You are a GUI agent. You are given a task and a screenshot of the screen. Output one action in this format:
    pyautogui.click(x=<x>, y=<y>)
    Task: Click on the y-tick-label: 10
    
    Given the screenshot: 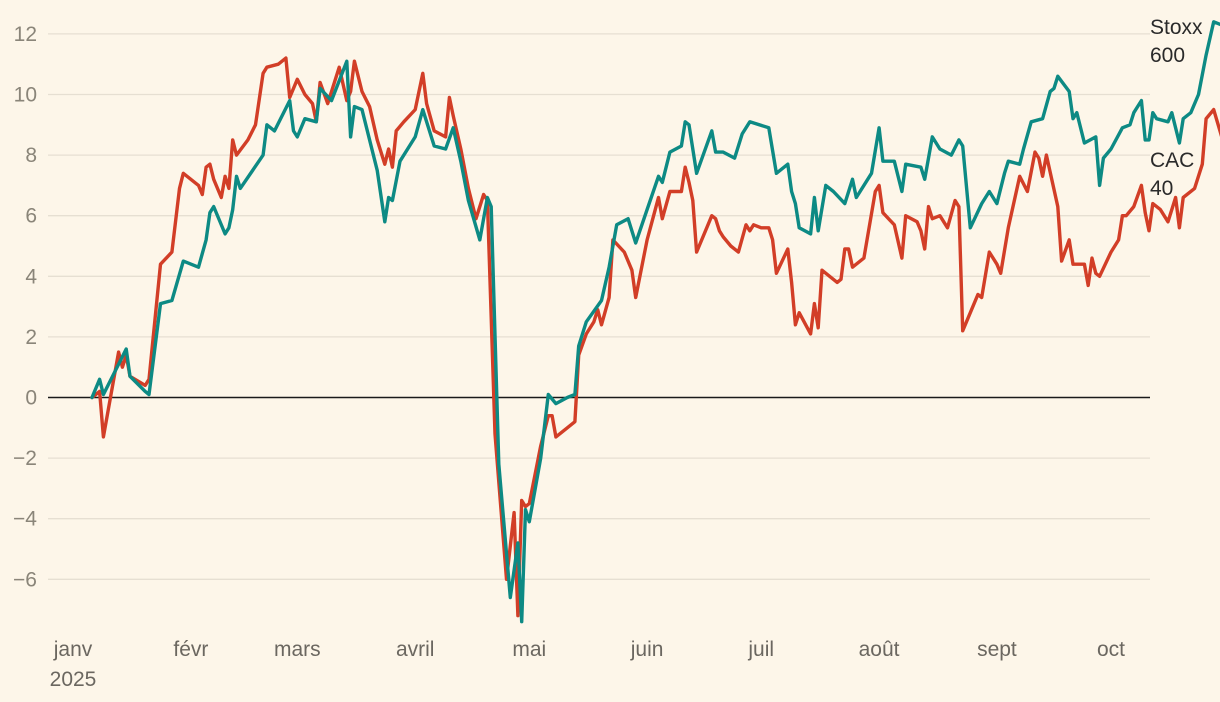 What is the action you would take?
    pyautogui.click(x=25, y=95)
    